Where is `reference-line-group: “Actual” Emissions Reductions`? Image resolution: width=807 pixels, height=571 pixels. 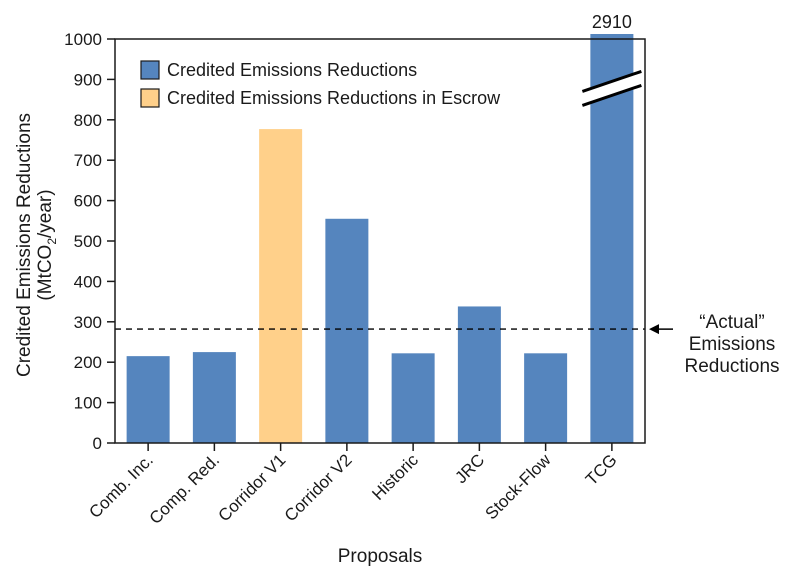 reference-line-group: “Actual” Emissions Reductions is located at coordinates (447, 344).